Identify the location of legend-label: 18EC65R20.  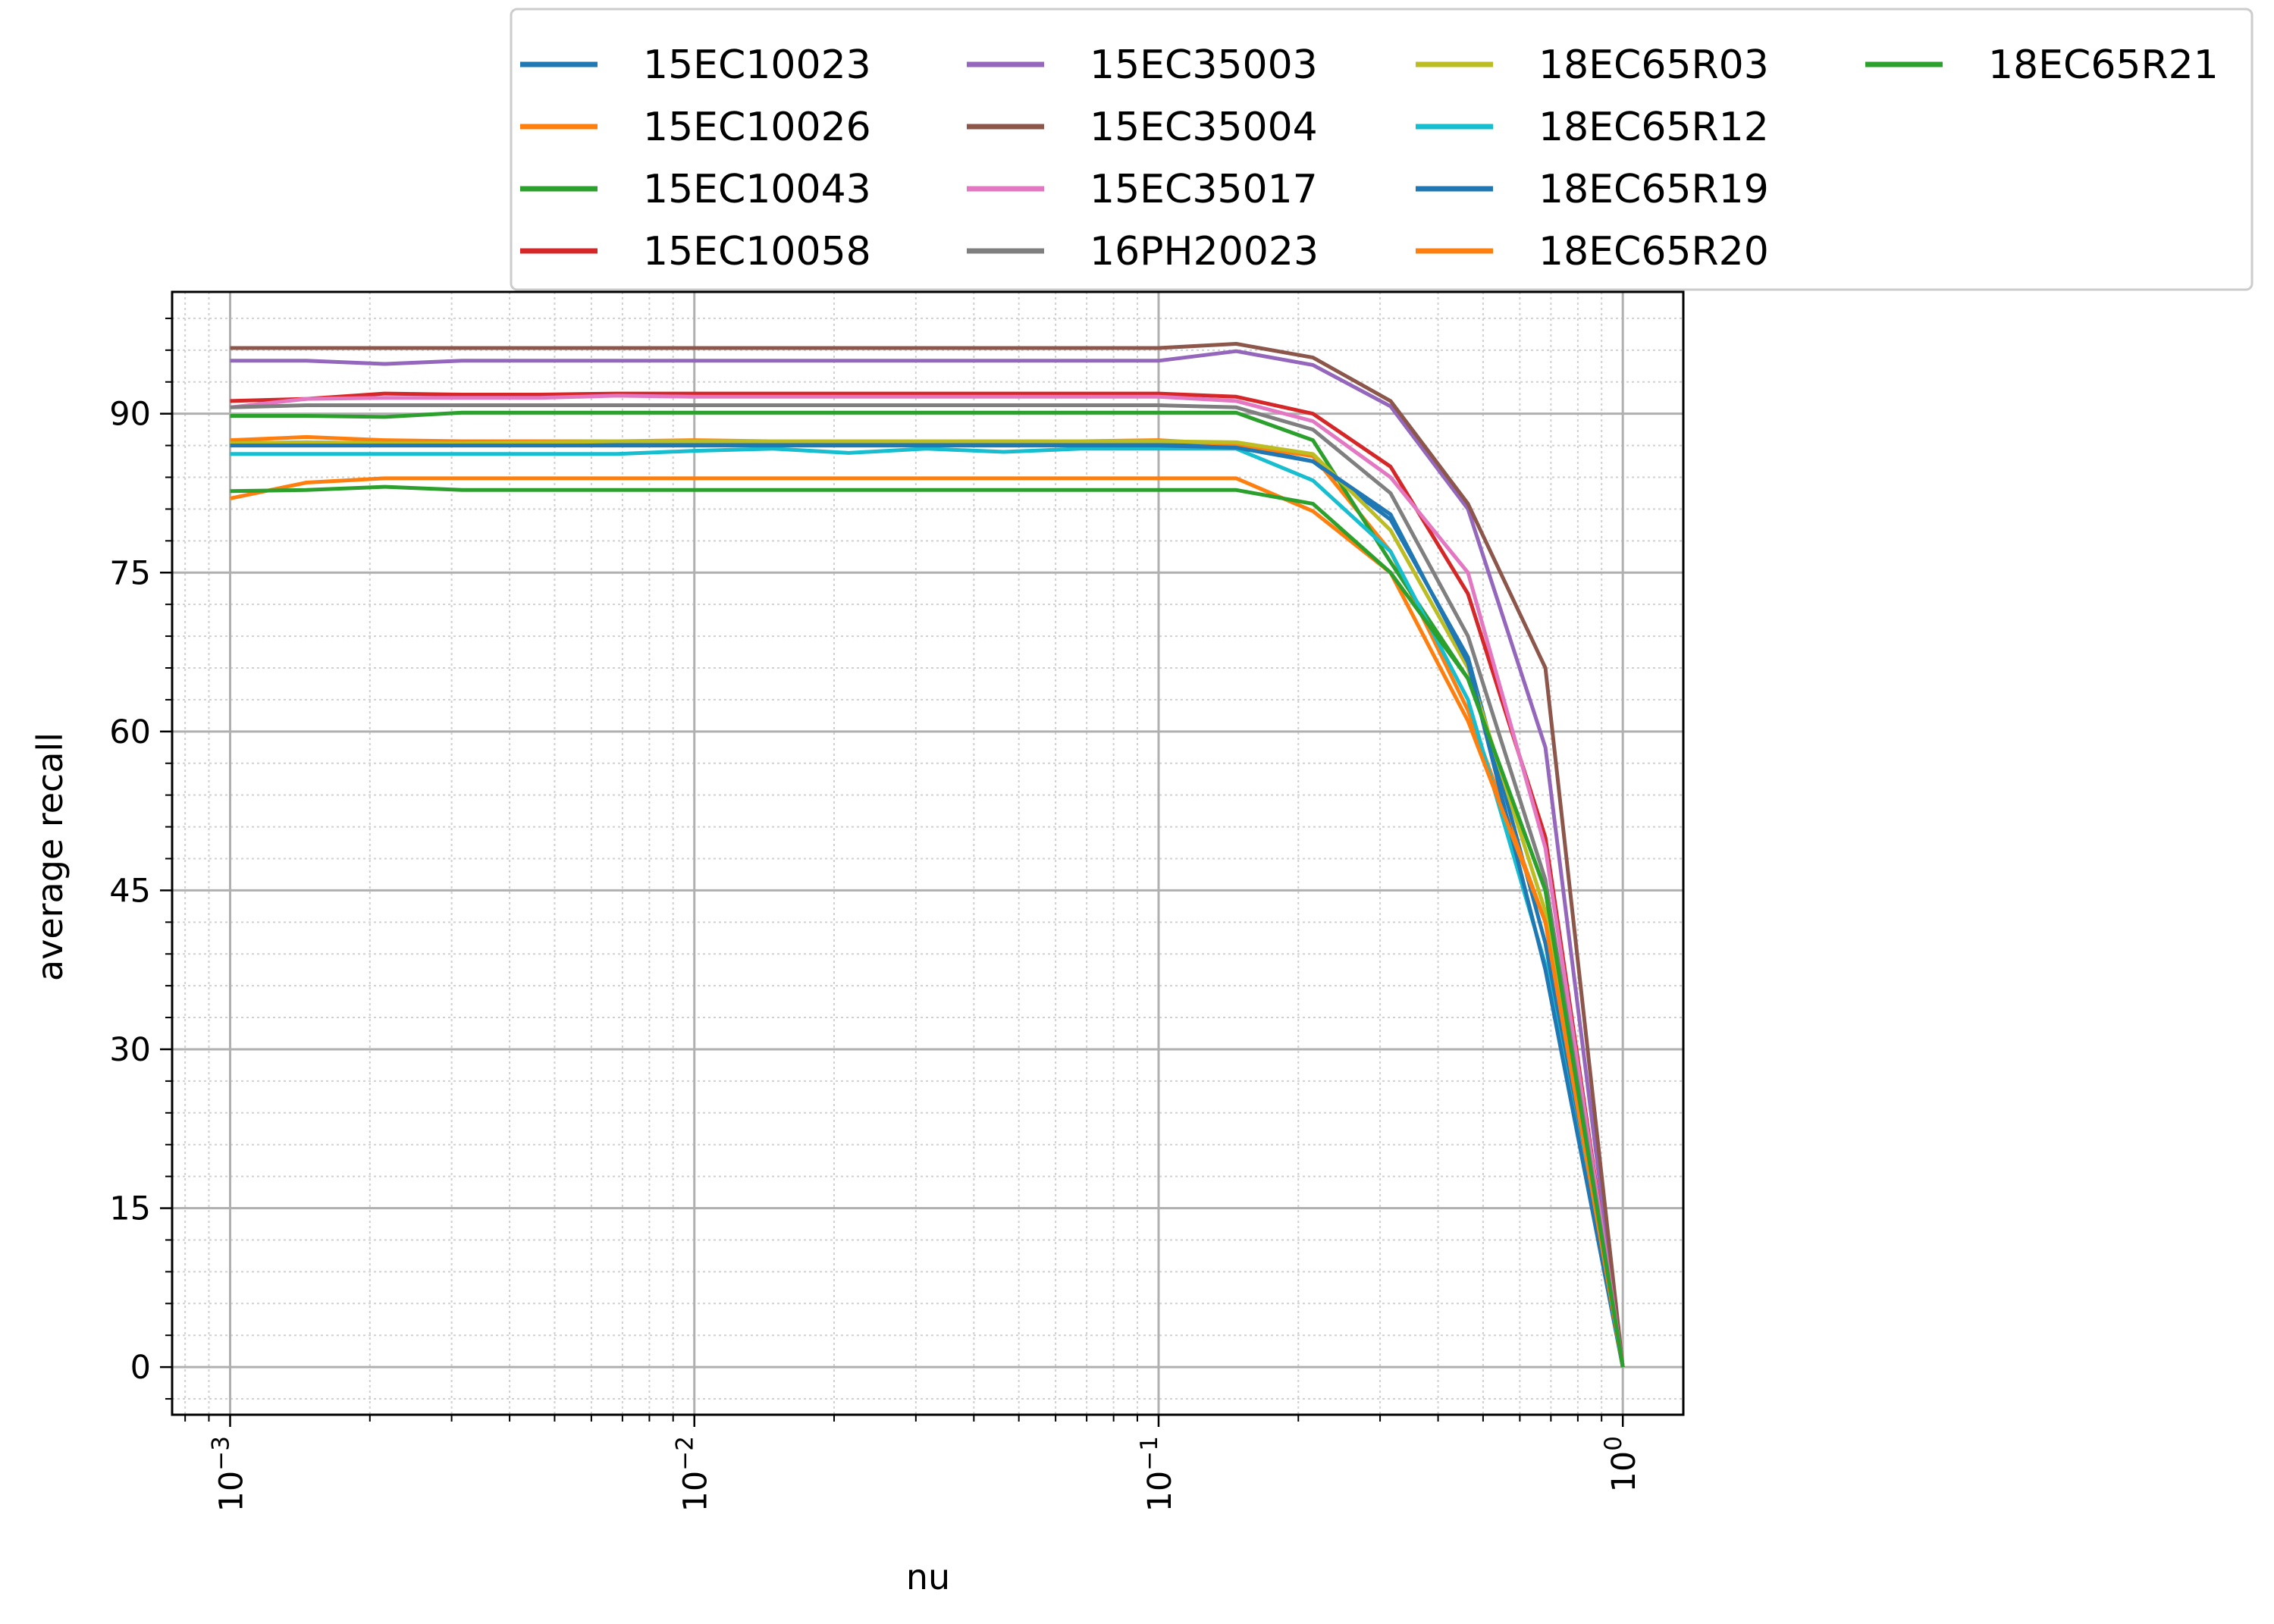
(1654, 251).